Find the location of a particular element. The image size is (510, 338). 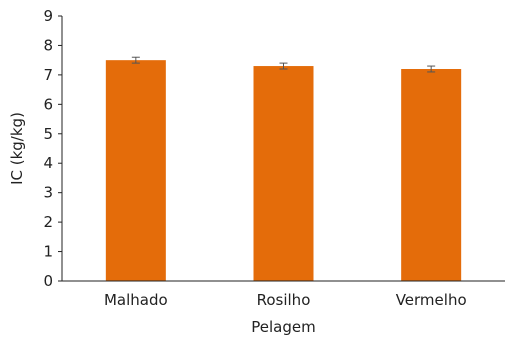

bar-malhado is located at coordinates (135, 170).